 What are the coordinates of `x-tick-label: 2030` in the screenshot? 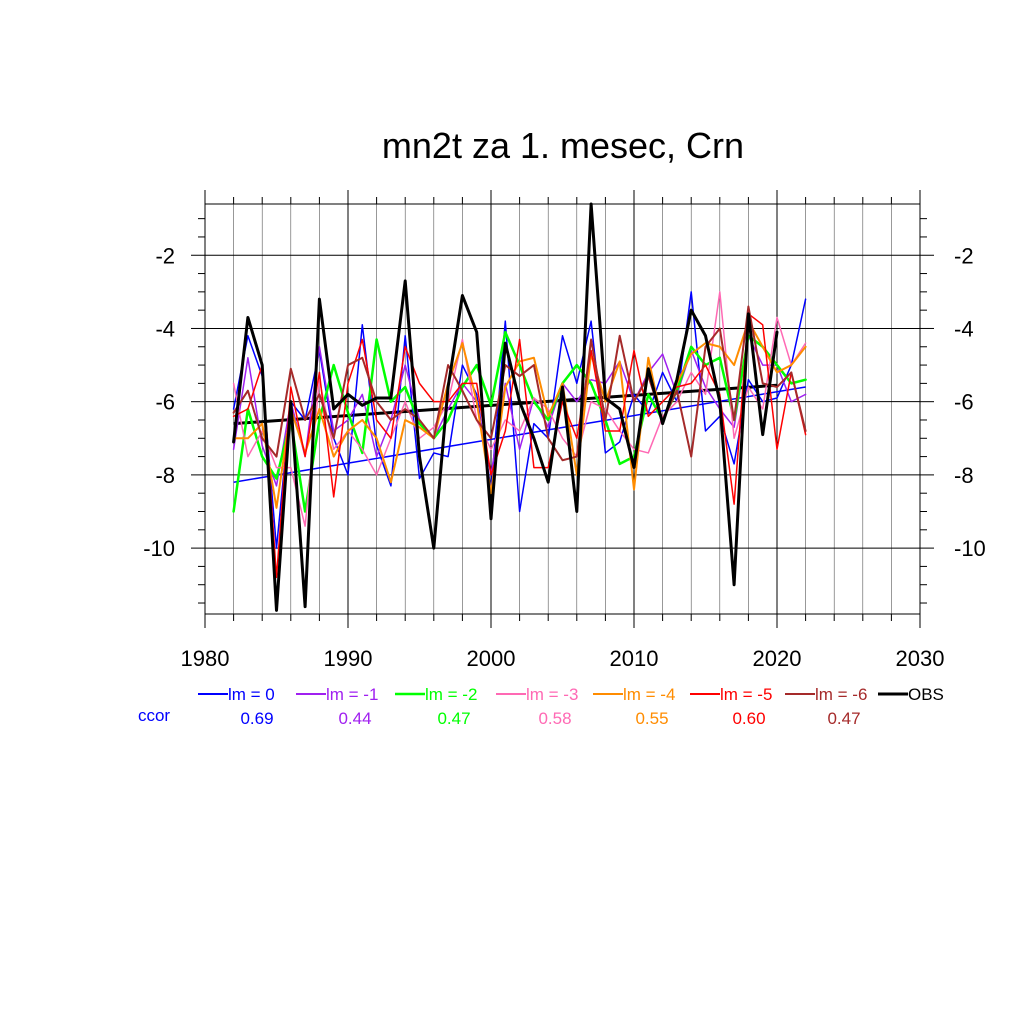 It's located at (920, 658).